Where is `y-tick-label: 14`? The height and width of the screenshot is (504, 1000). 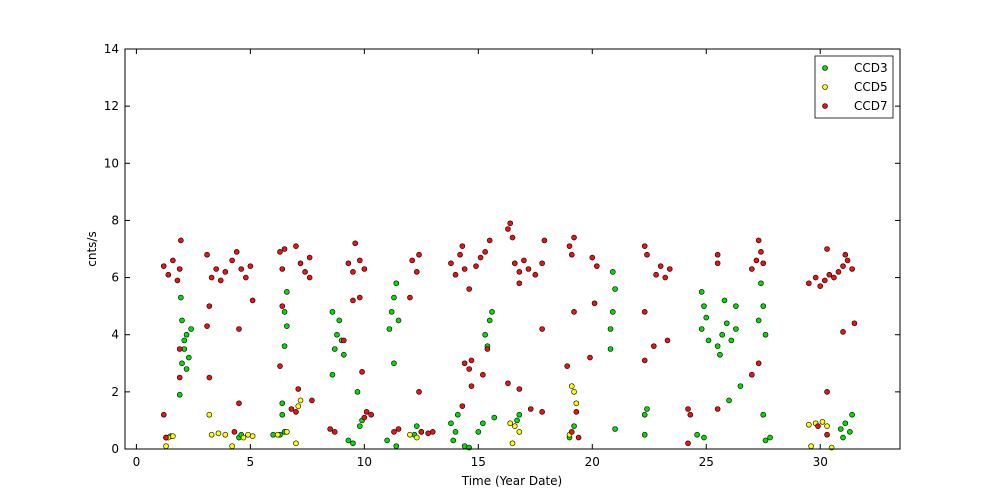 y-tick-label: 14 is located at coordinates (111, 49).